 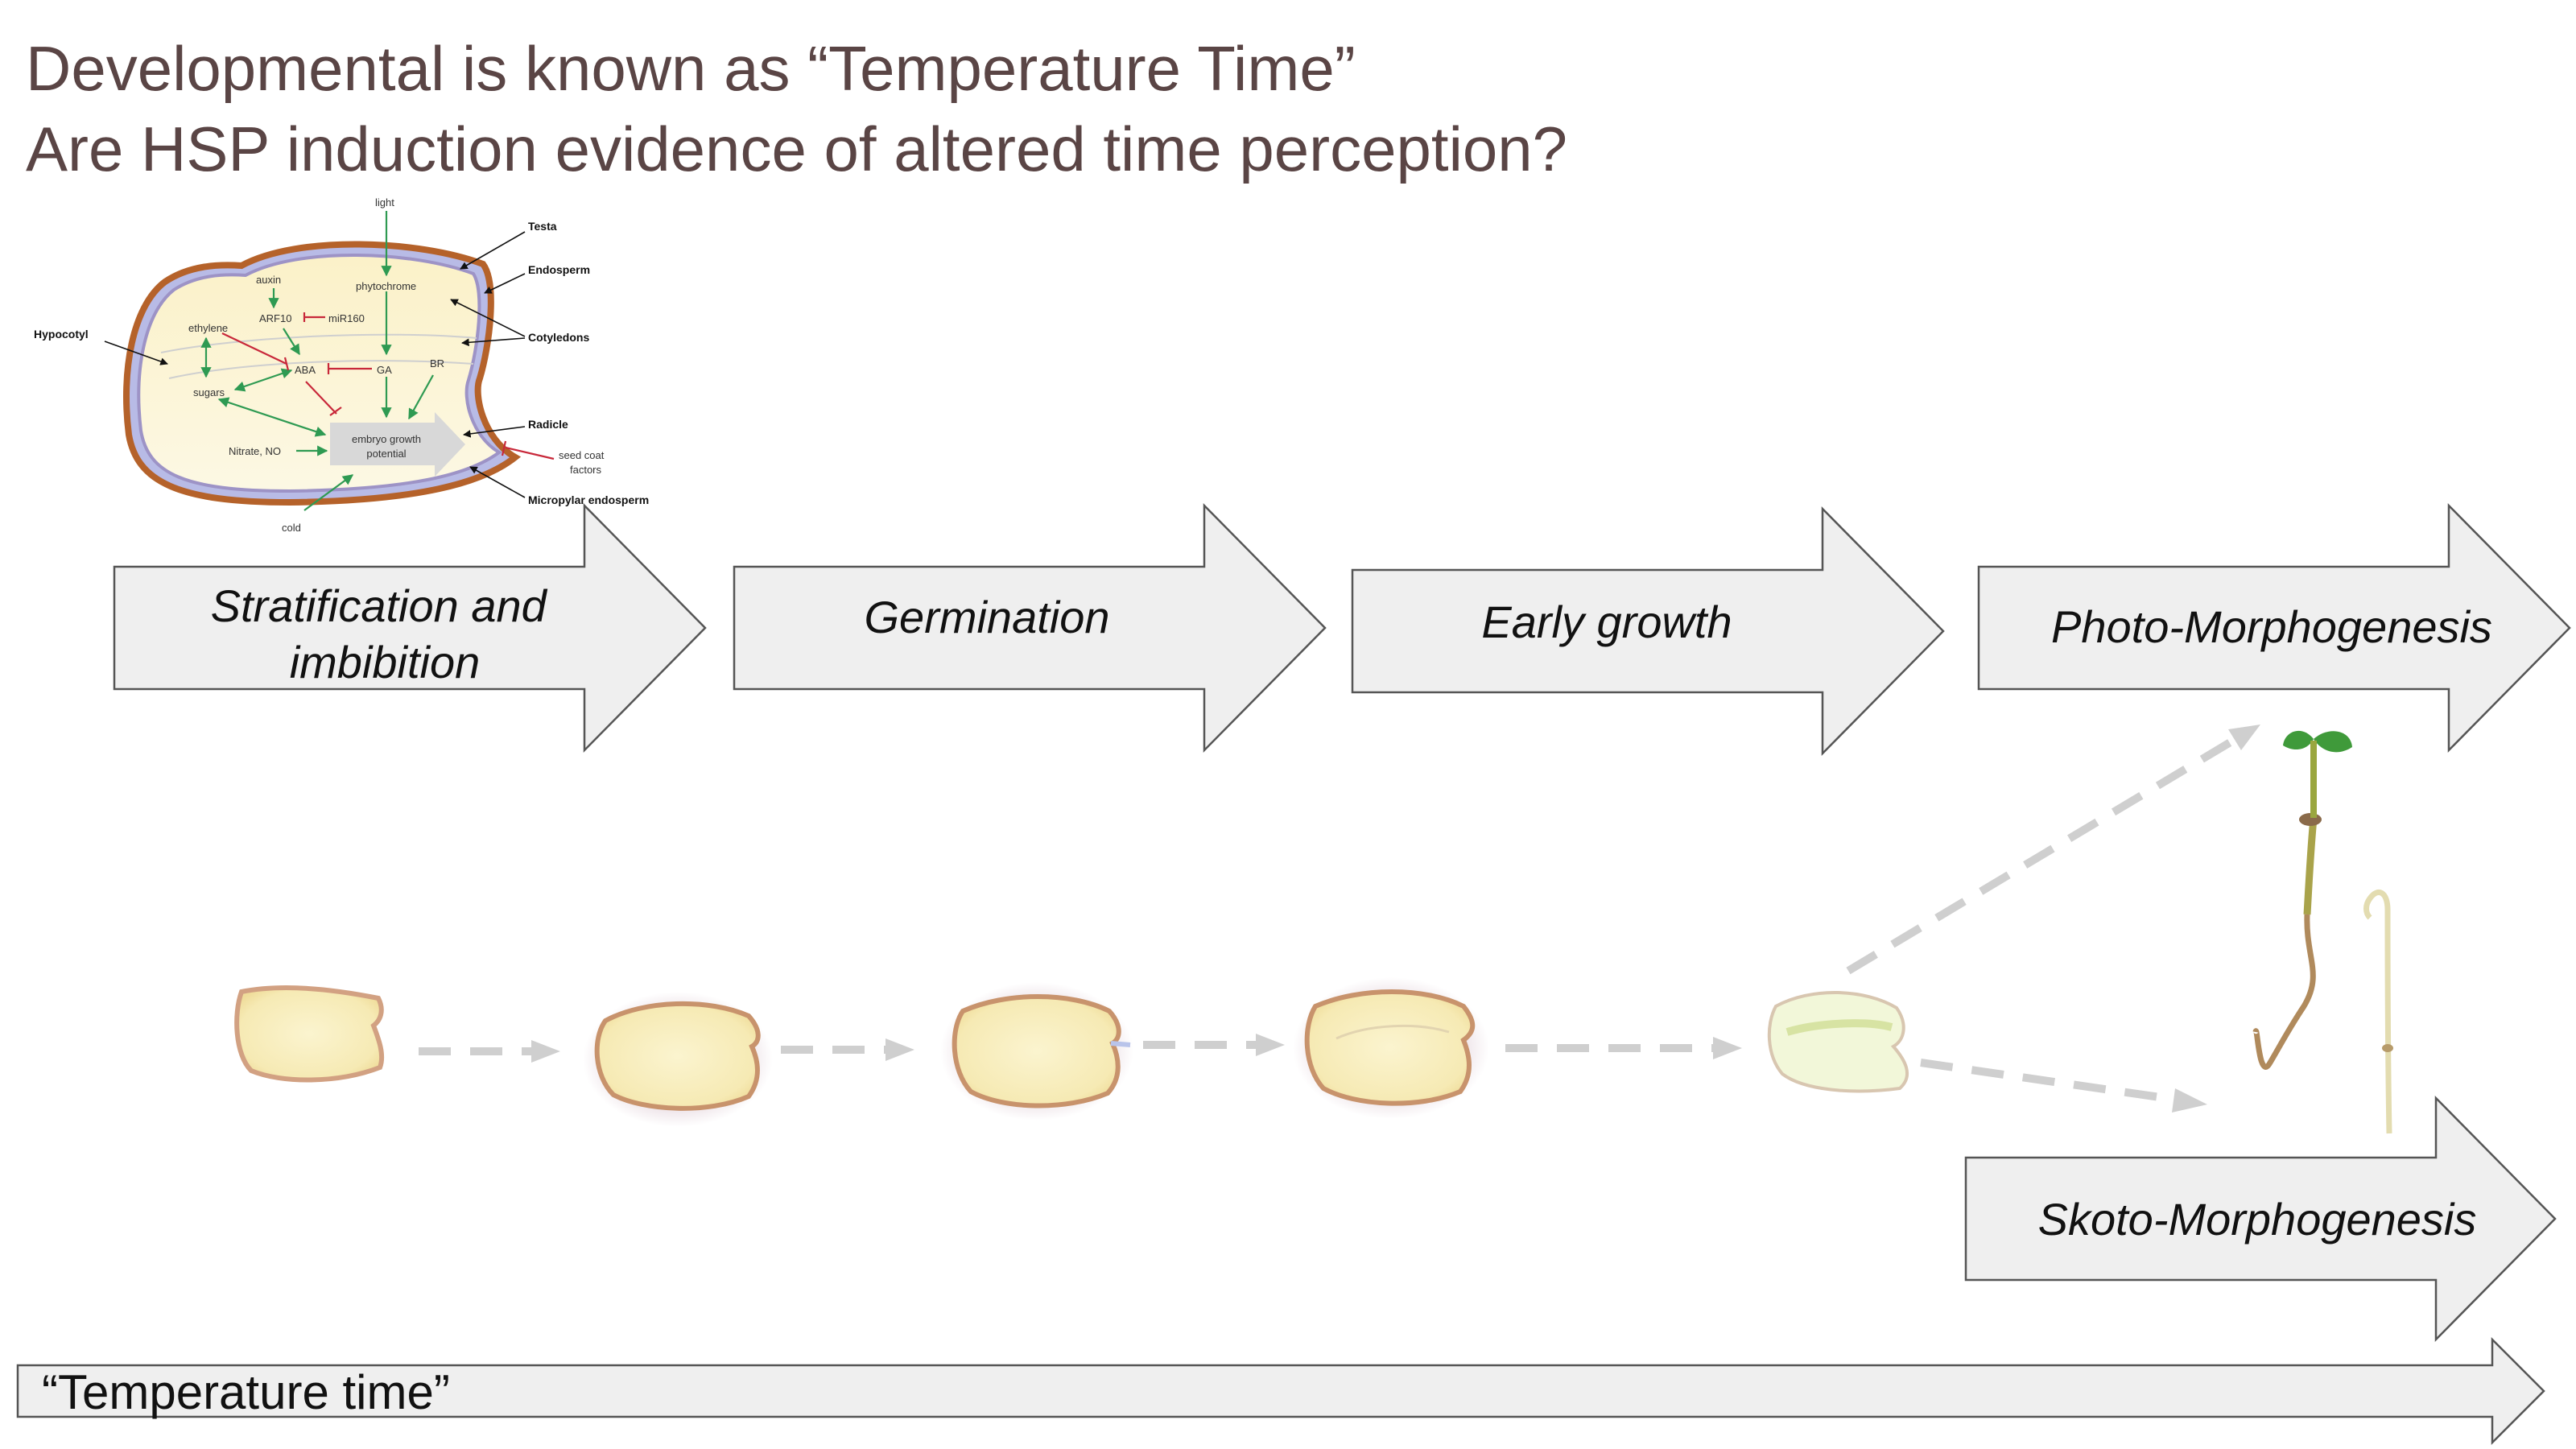 I want to click on seedcoat-label-line1: seed coat, so click(x=582, y=455).